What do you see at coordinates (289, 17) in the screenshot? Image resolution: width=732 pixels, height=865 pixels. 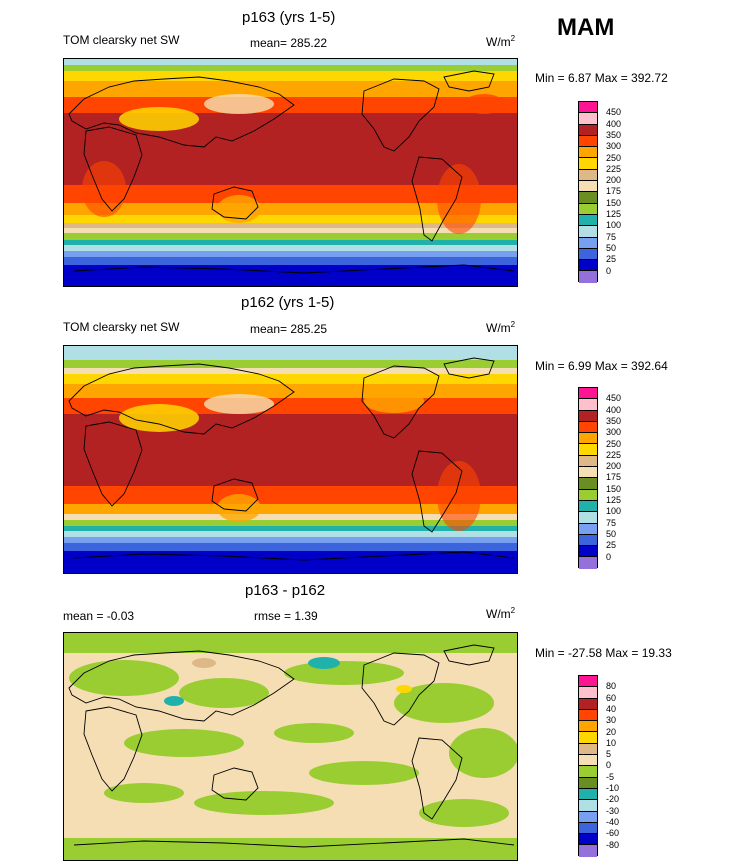 I see `panel1-title: p163 (yrs 1-5)` at bounding box center [289, 17].